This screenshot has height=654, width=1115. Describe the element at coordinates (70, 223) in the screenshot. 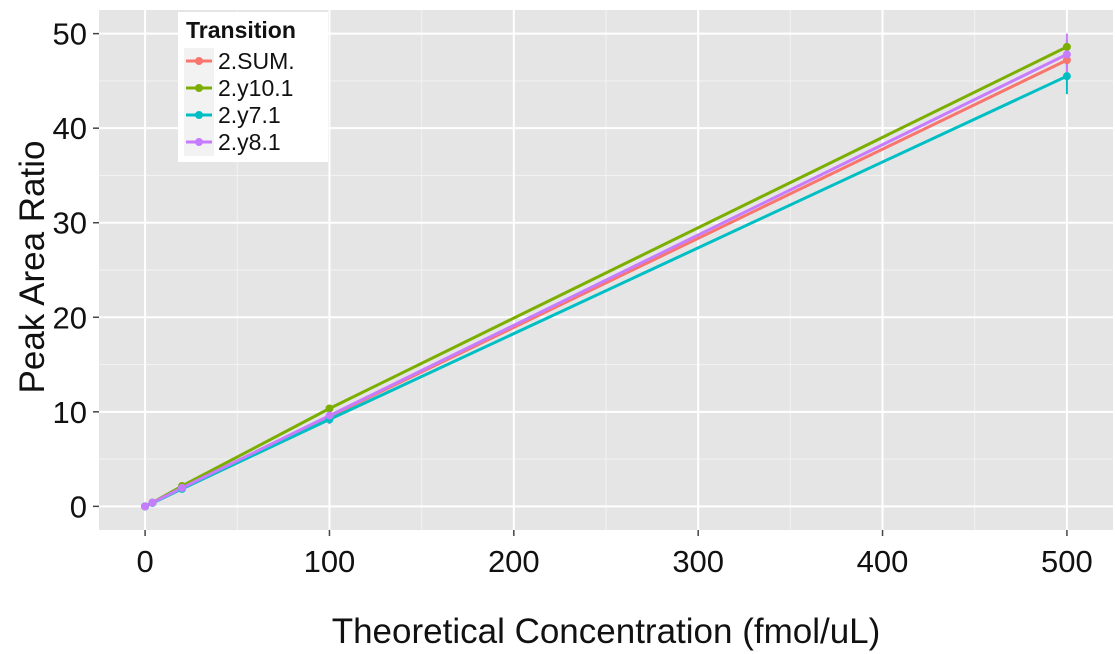

I see `y-tick-label: 30` at that location.